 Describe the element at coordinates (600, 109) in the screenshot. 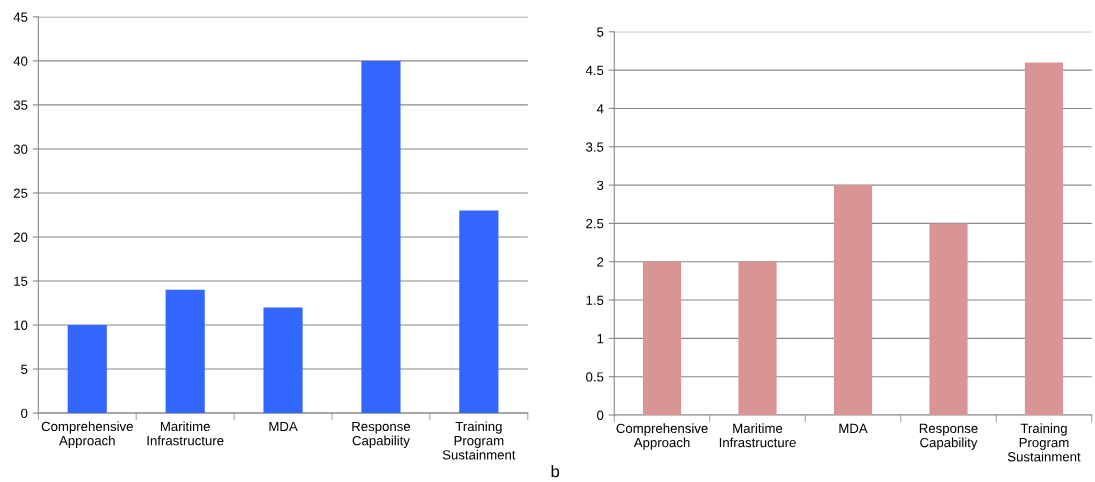

I see `y-tick-label: 4` at that location.